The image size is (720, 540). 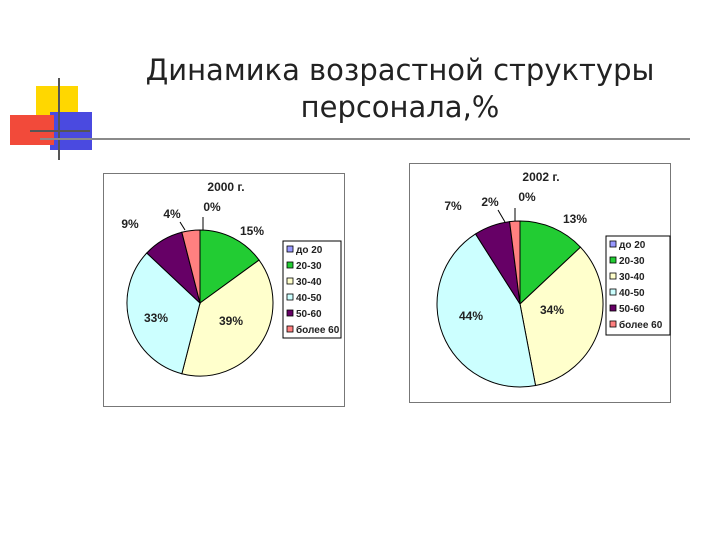 I want to click on chart-title: 2002 г., so click(x=540, y=177).